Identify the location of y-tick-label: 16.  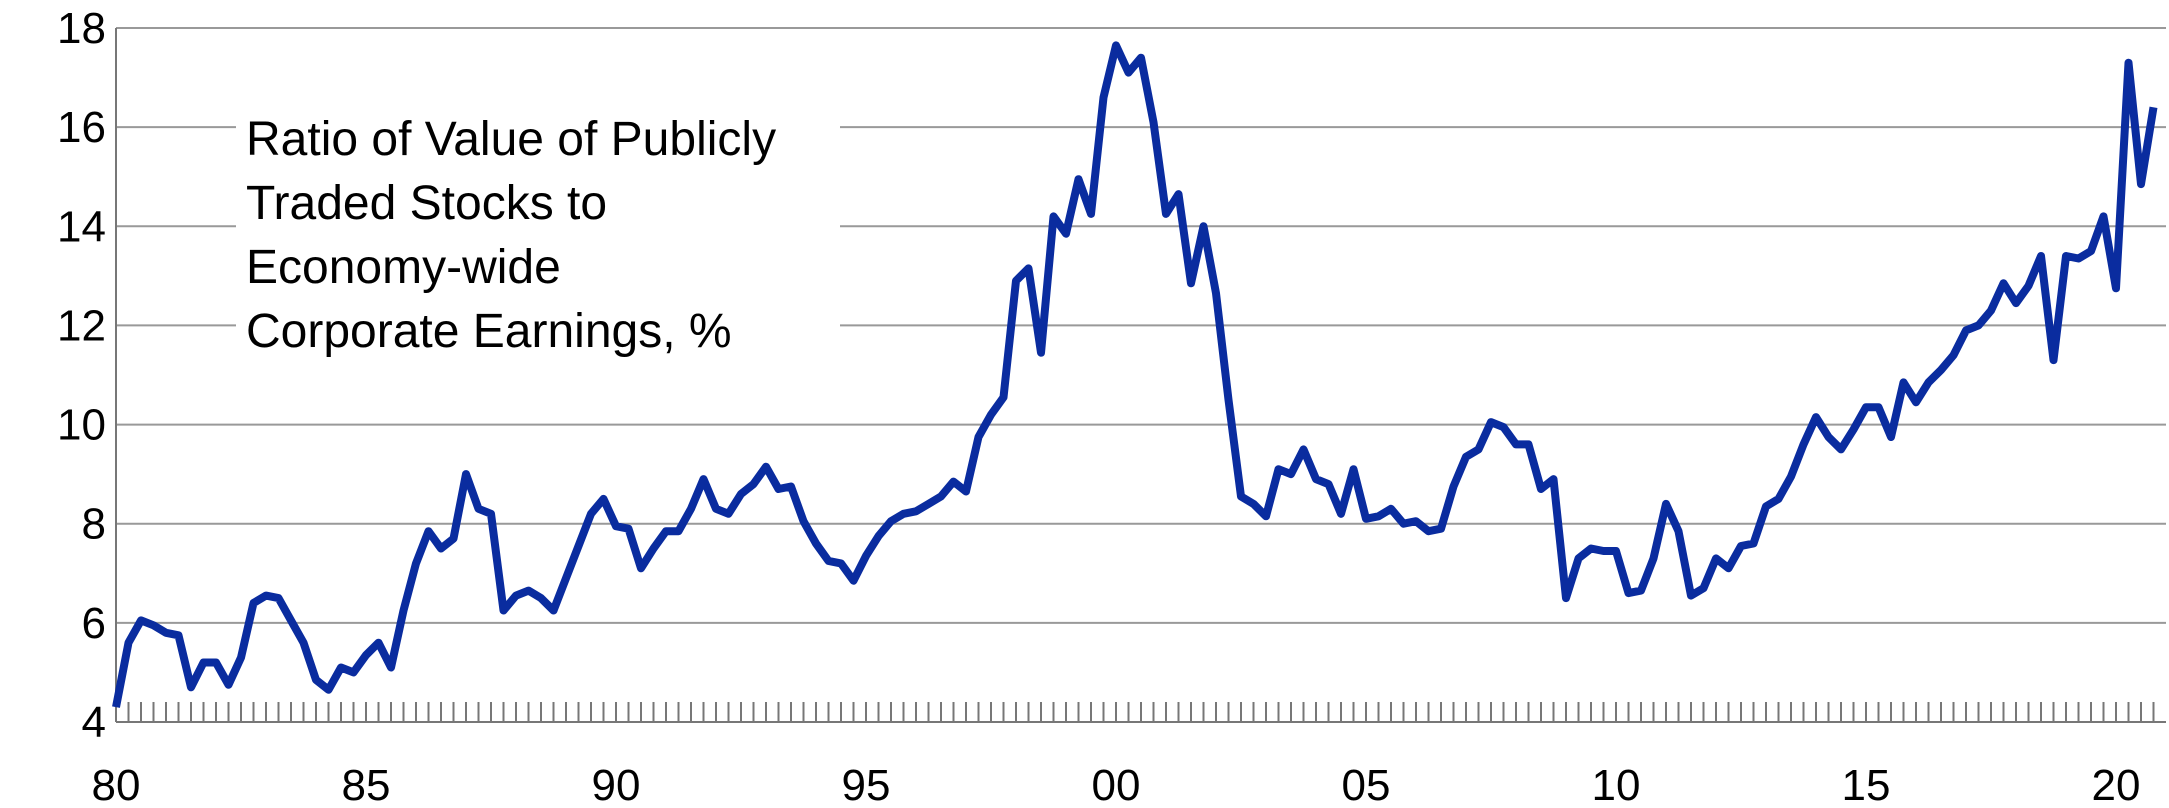
(81, 127).